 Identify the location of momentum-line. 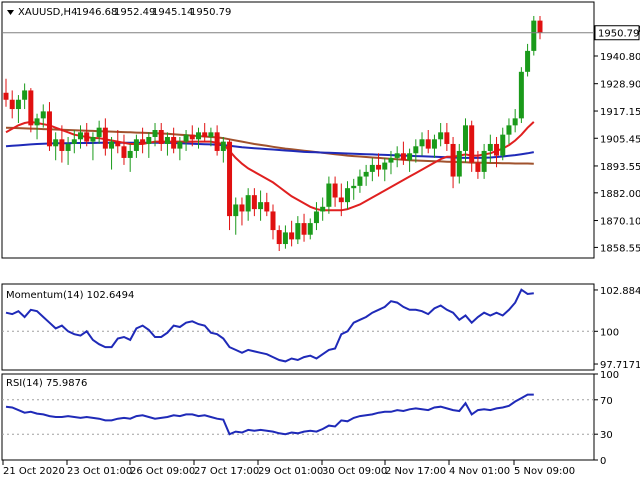
(298, 325).